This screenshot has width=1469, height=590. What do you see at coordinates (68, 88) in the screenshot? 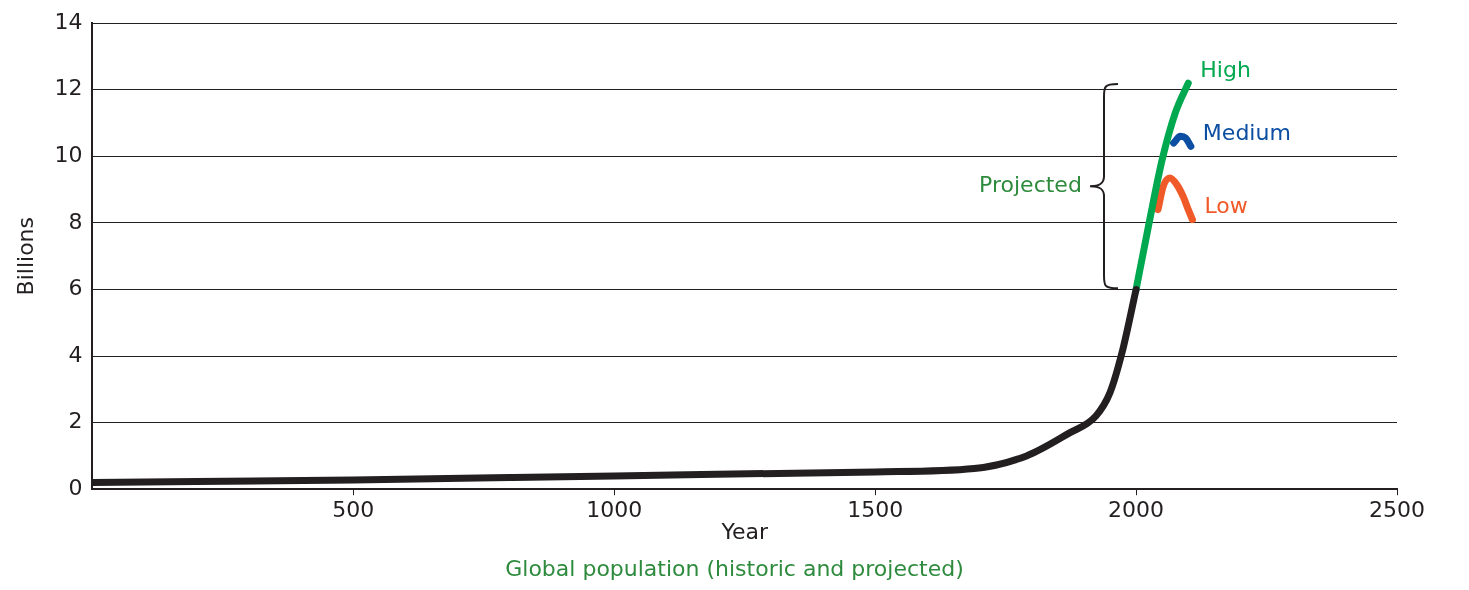
I see `y-tick-label: 12` at bounding box center [68, 88].